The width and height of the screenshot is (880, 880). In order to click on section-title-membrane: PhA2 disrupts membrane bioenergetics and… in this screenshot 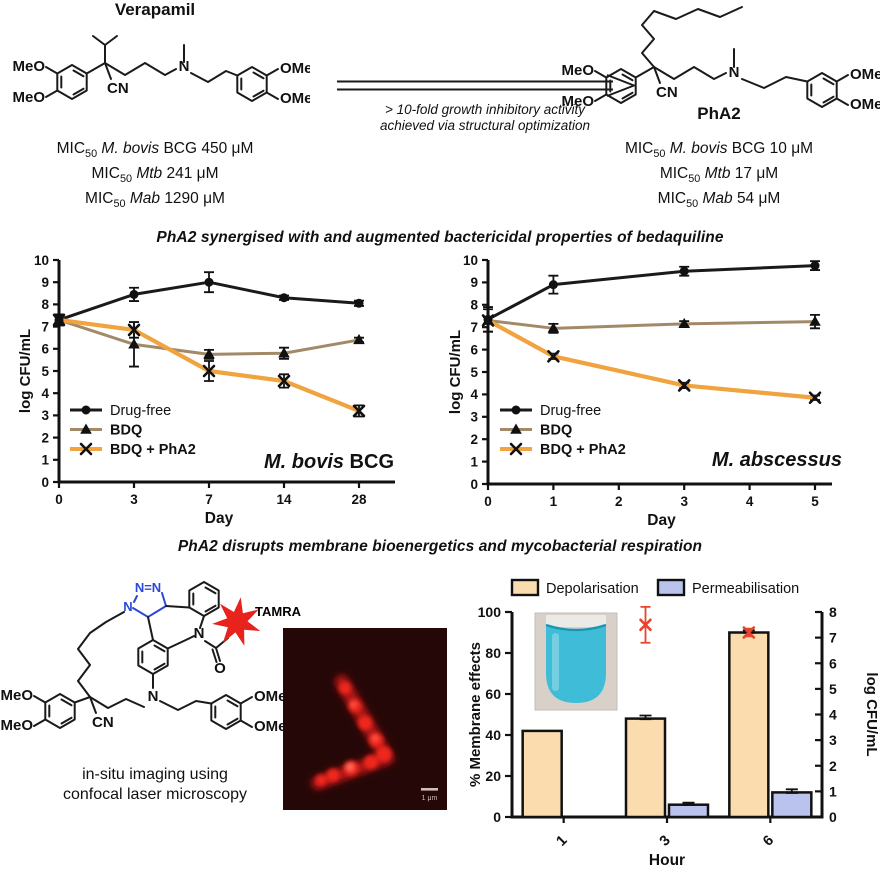, I will do `click(440, 546)`.